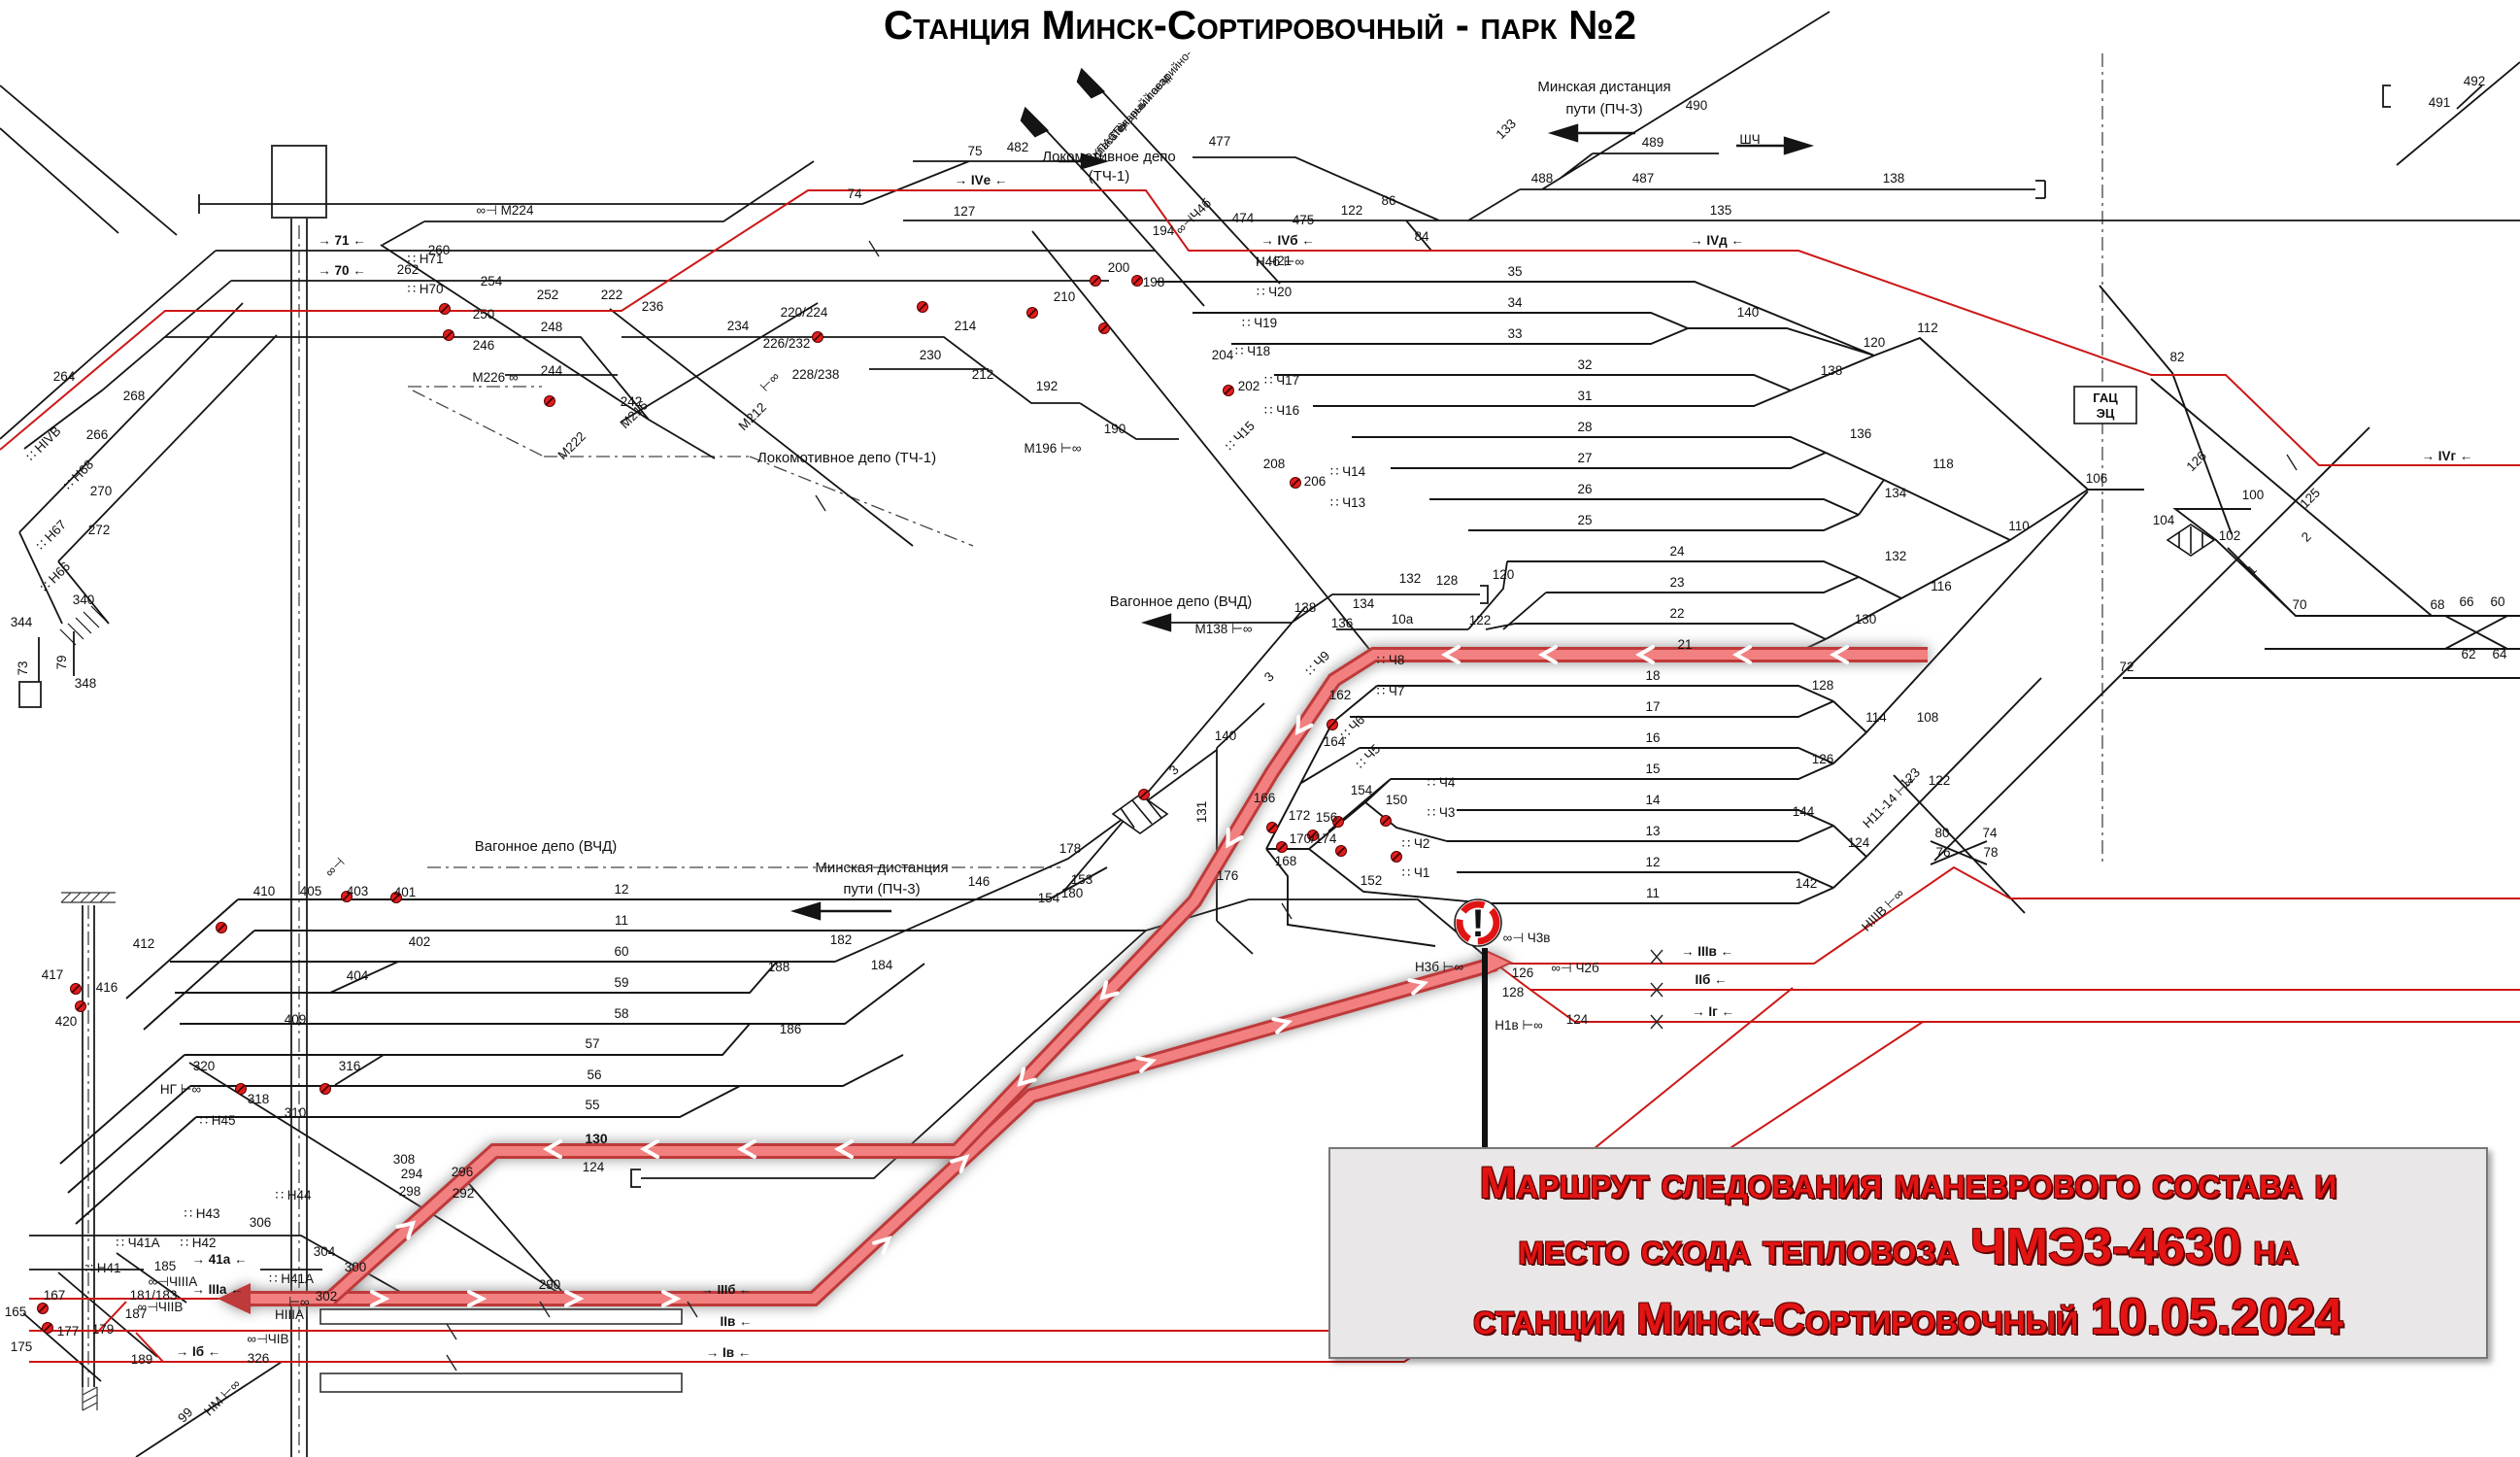  Describe the element at coordinates (68, 1331) in the screenshot. I see `diagram-label: 177` at that location.